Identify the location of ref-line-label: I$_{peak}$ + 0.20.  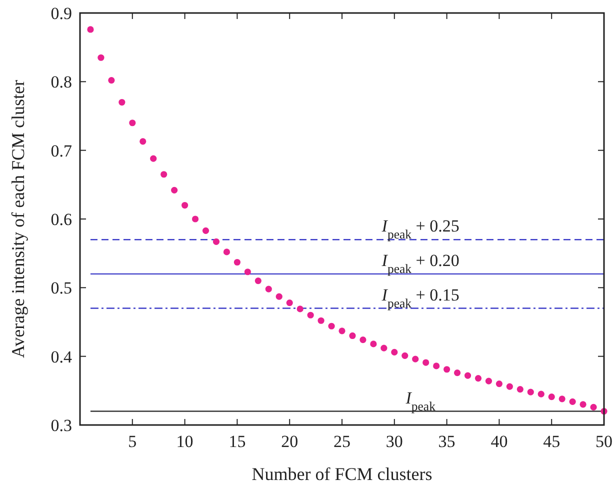
(420, 263).